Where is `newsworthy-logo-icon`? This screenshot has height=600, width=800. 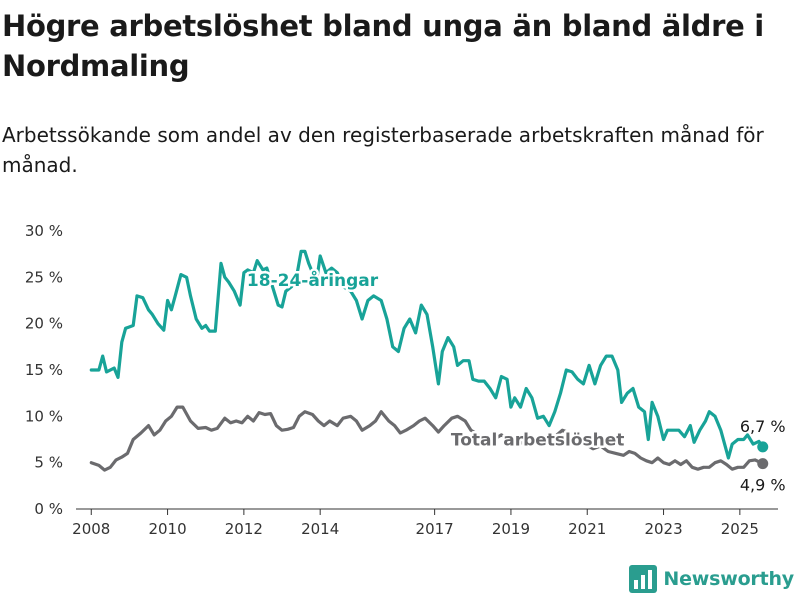
newsworthy-logo-icon is located at coordinates (643, 579).